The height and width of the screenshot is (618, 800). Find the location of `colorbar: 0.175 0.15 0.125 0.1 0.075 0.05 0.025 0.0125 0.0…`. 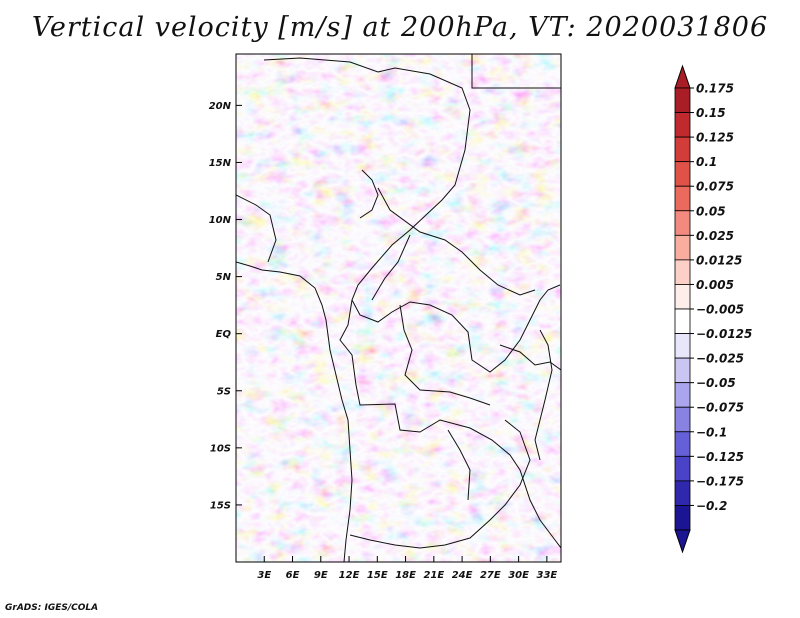

colorbar: 0.175 0.15 0.125 0.1 0.075 0.05 0.025 0.0125 0.0… is located at coordinates (713, 309).